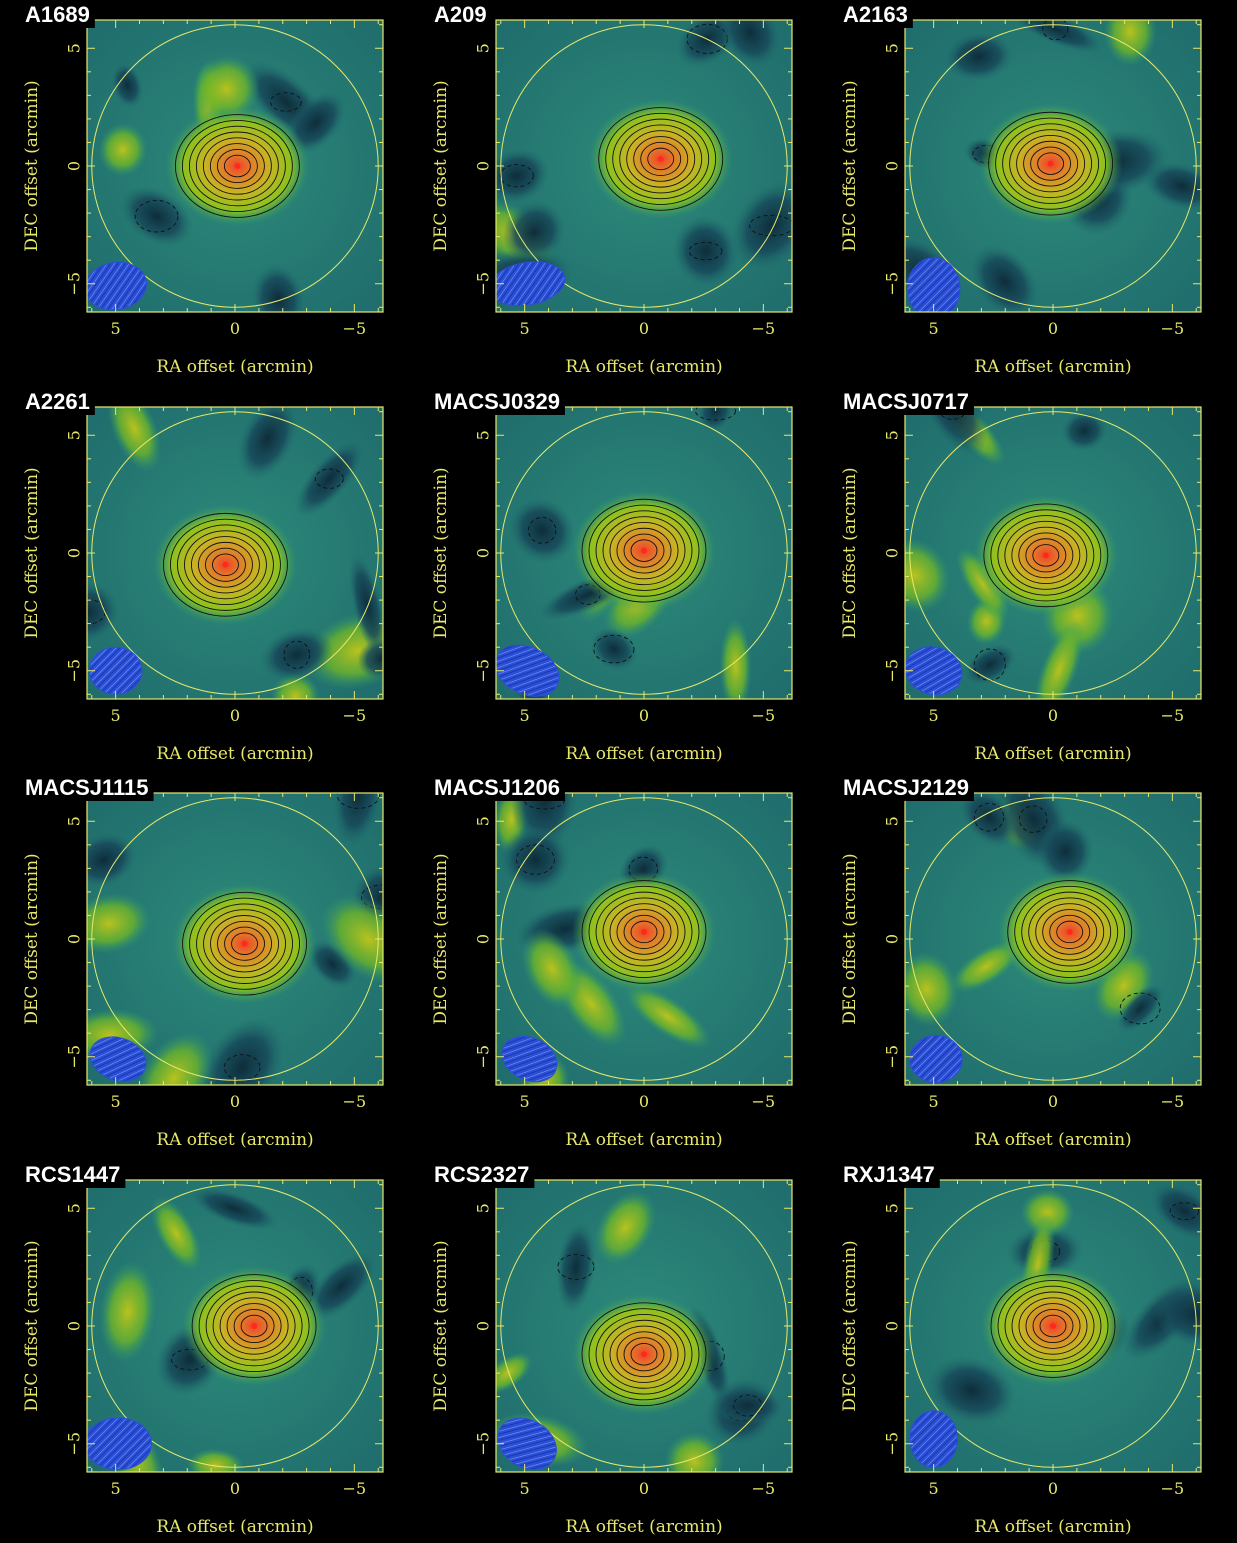 The width and height of the screenshot is (1237, 1543). I want to click on sz-map-macsj2129, so click(1053, 939).